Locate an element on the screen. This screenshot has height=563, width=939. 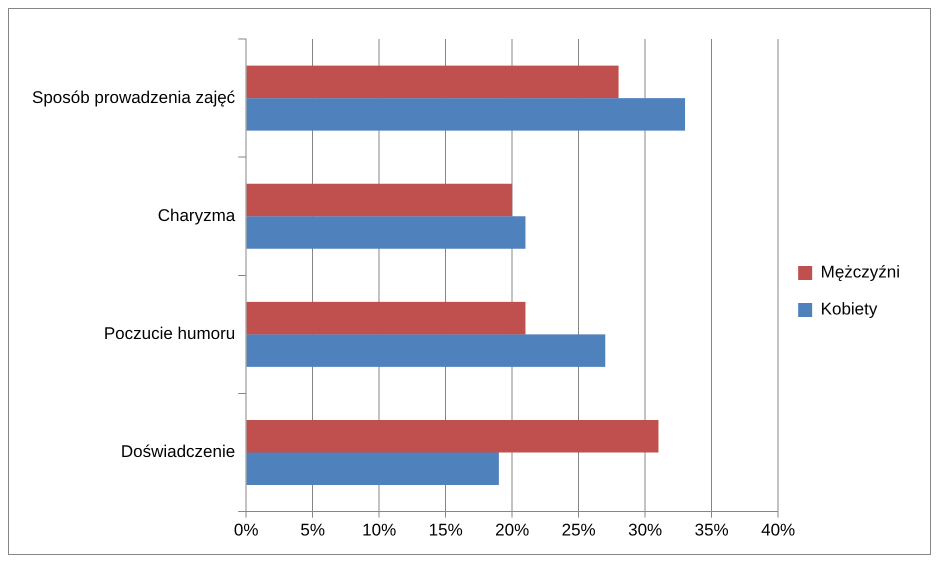
x-tick-label: 10% is located at coordinates (379, 530).